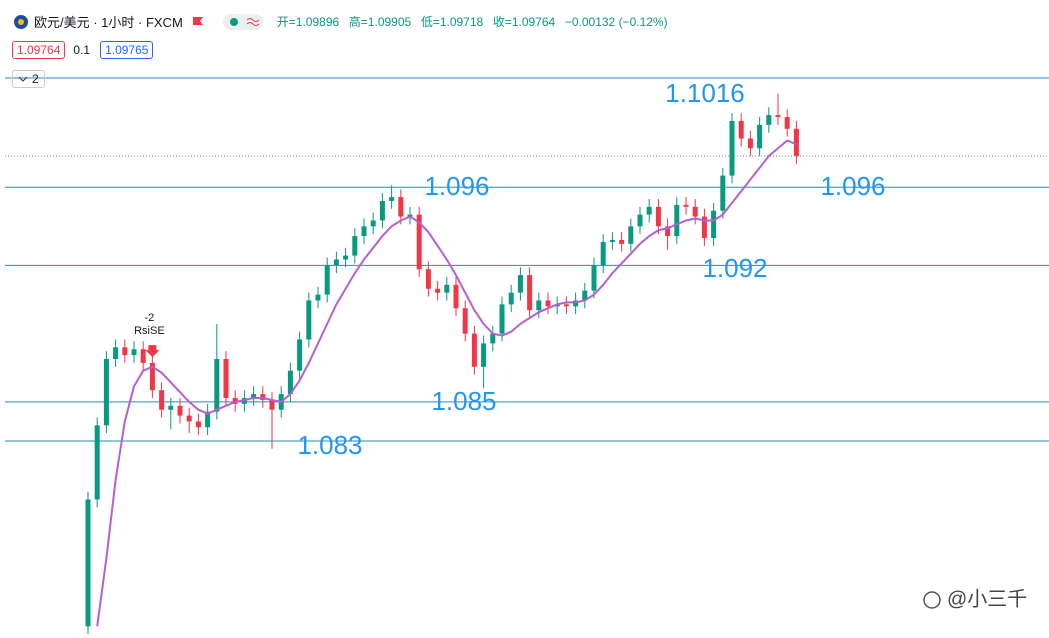 This screenshot has width=1049, height=638. I want to click on legend-change: −0.00132 (−0.12%), so click(616, 22).